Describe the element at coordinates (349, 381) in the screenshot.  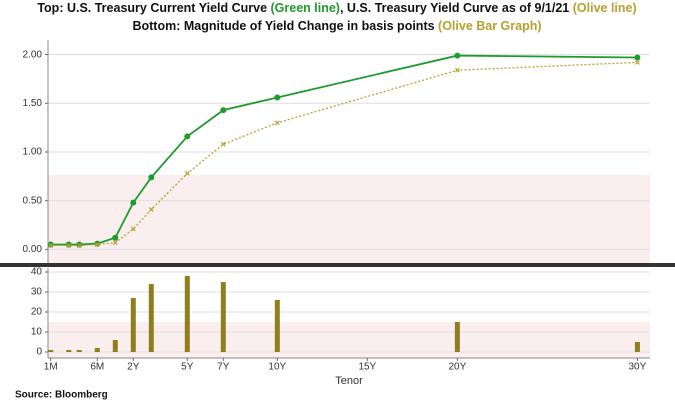
I see `x-axis-label: Tenor` at that location.